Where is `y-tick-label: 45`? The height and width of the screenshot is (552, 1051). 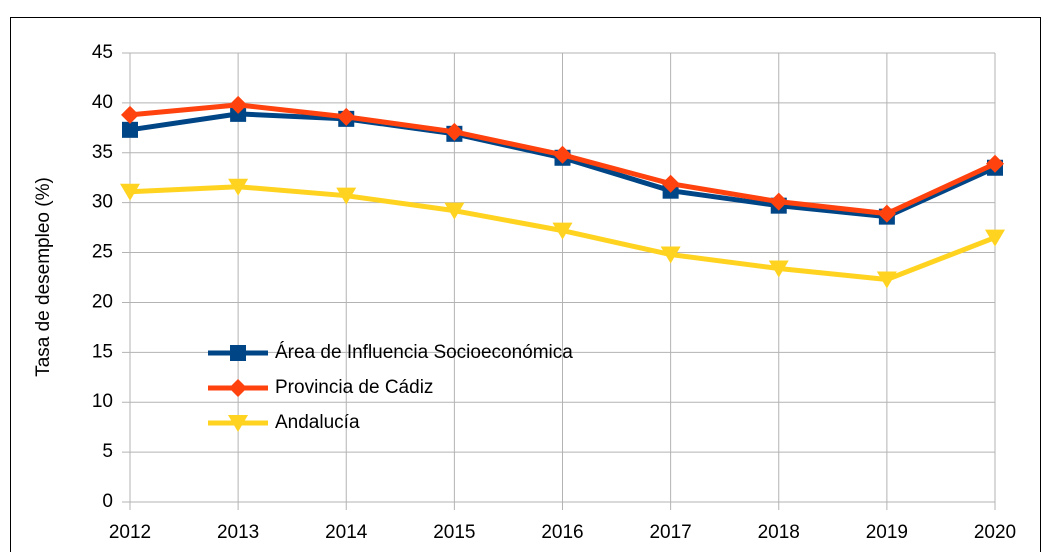
y-tick-label: 45 is located at coordinates (102, 52).